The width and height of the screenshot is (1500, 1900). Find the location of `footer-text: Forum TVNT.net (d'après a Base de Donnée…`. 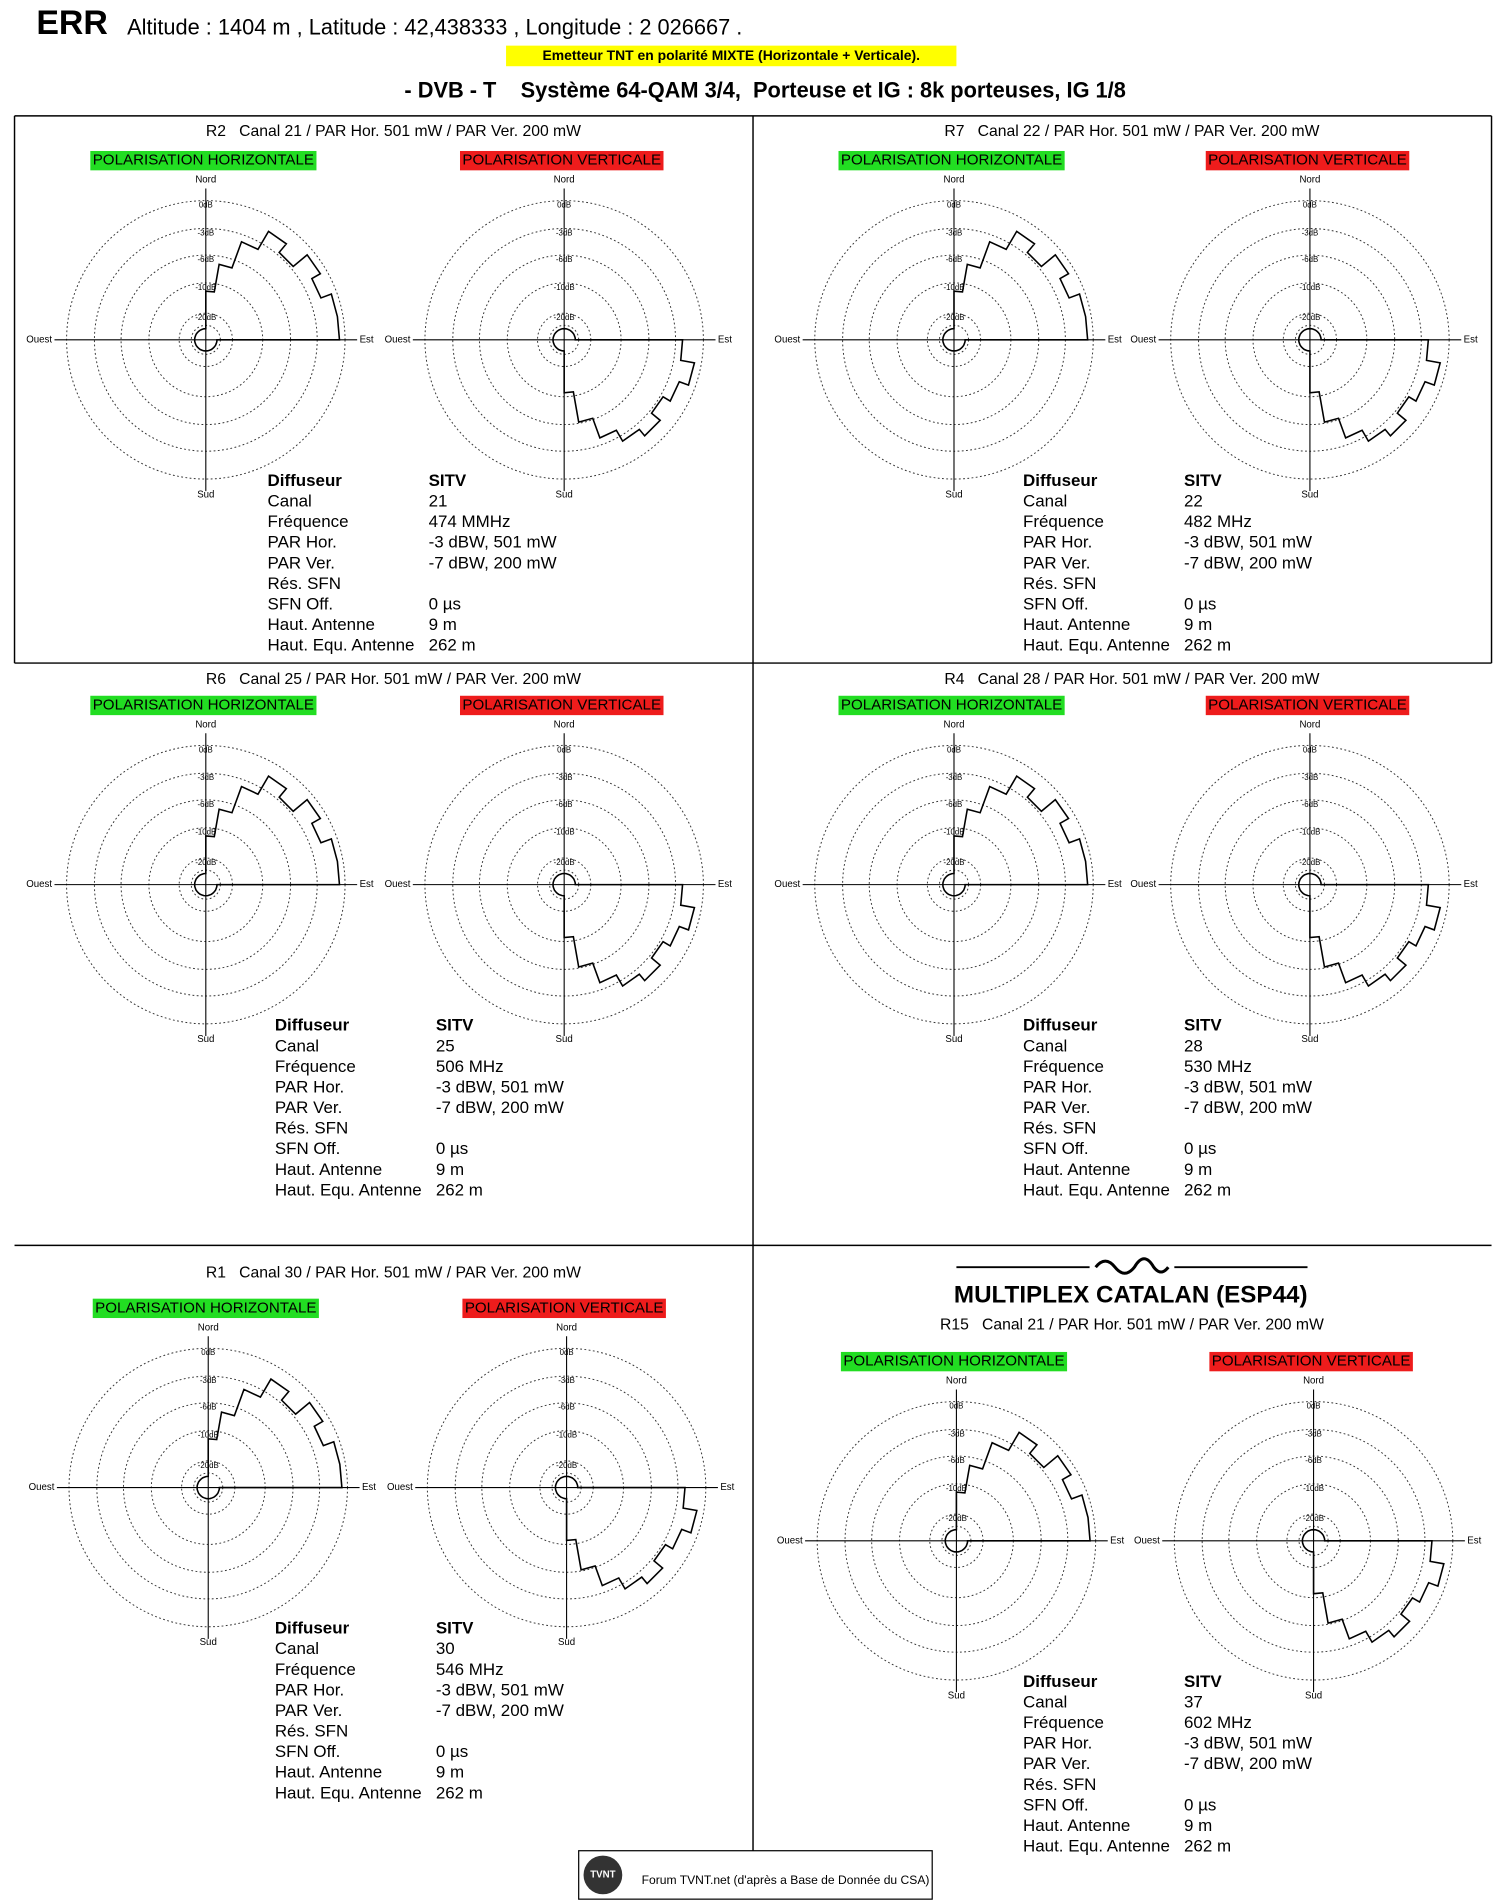

footer-text: Forum TVNT.net (d'après a Base de Donnée… is located at coordinates (786, 1880).